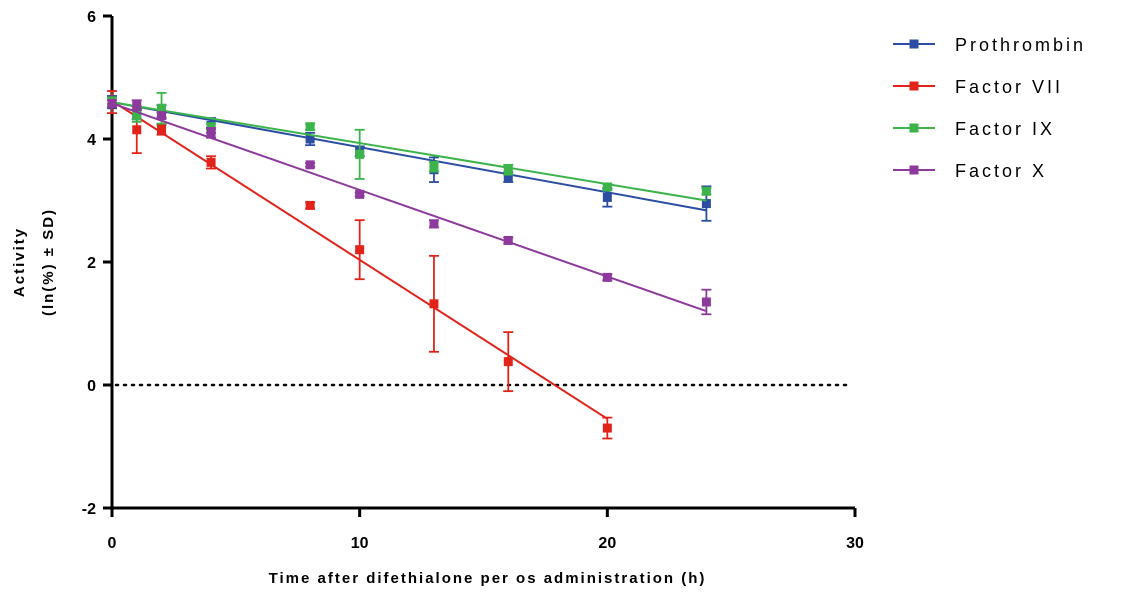 The height and width of the screenshot is (596, 1126). Describe the element at coordinates (1009, 87) in the screenshot. I see `legend-label: Factor VII` at that location.